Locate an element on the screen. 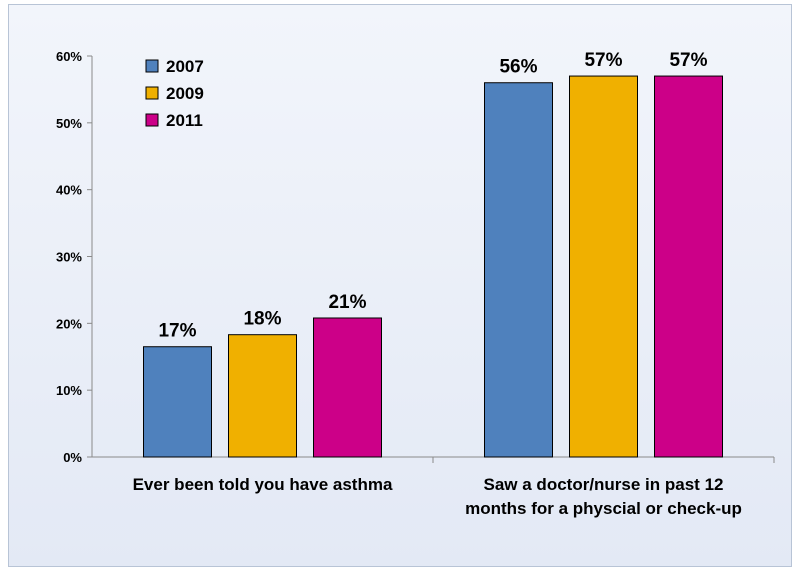 The width and height of the screenshot is (800, 571). data-label: 18% is located at coordinates (262, 319).